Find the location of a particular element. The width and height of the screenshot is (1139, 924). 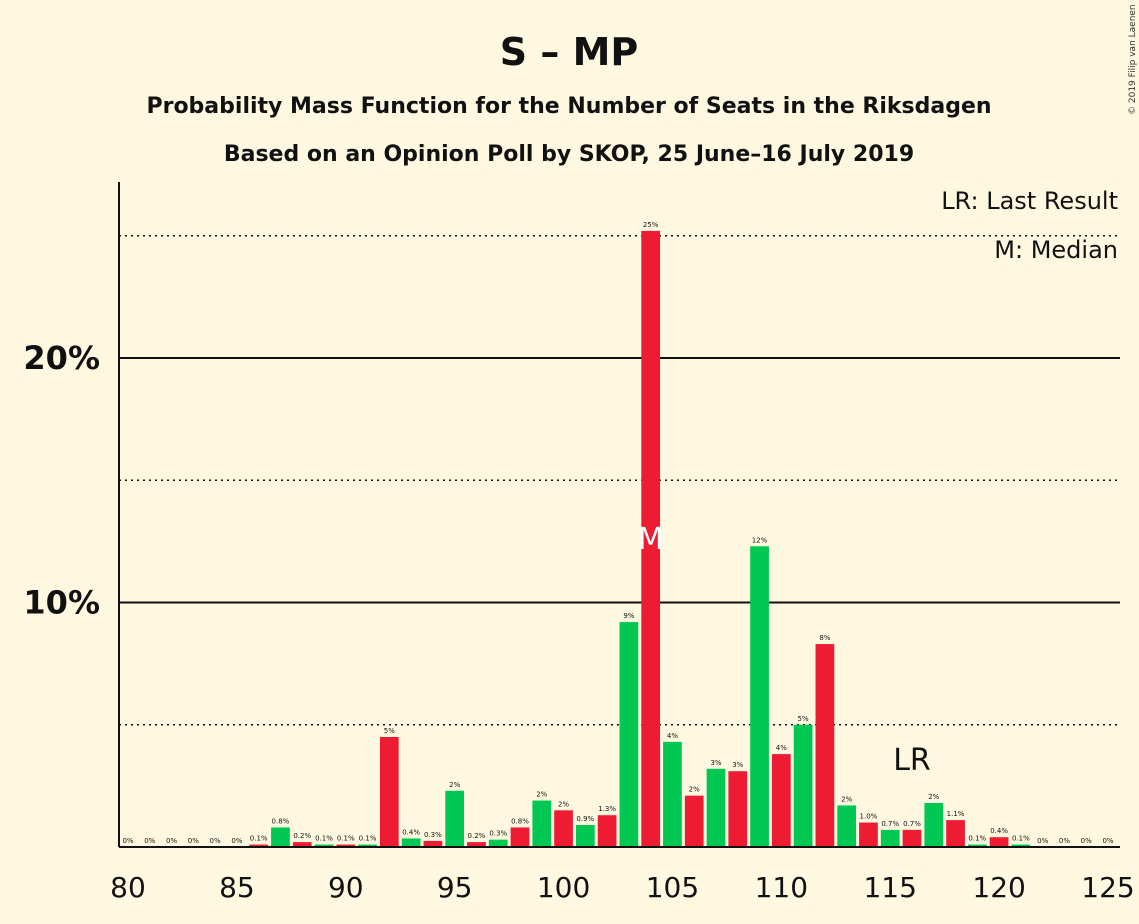

data-label-119: 0.1% is located at coordinates (977, 839).